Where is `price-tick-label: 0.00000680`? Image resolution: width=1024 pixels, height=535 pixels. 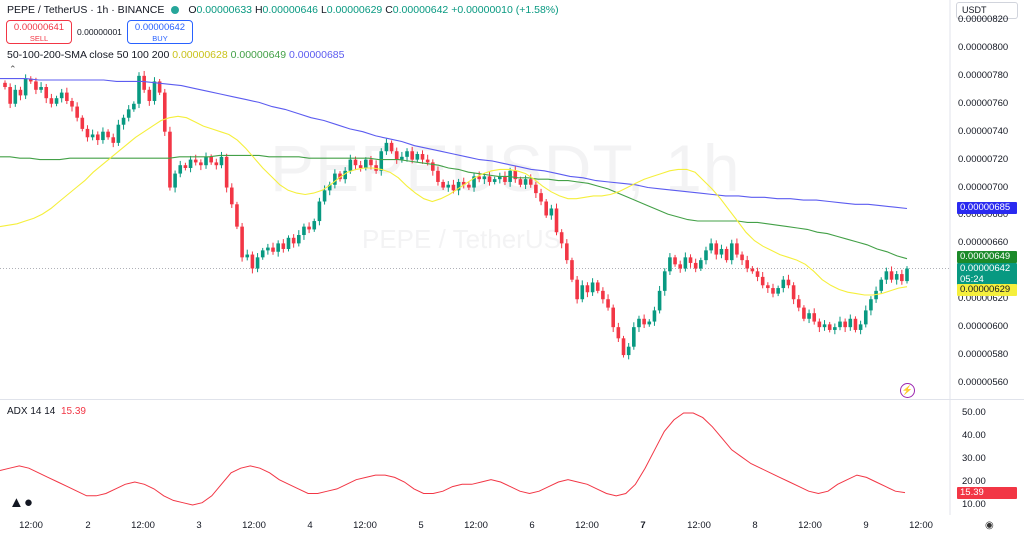 price-tick-label: 0.00000680 is located at coordinates (983, 215).